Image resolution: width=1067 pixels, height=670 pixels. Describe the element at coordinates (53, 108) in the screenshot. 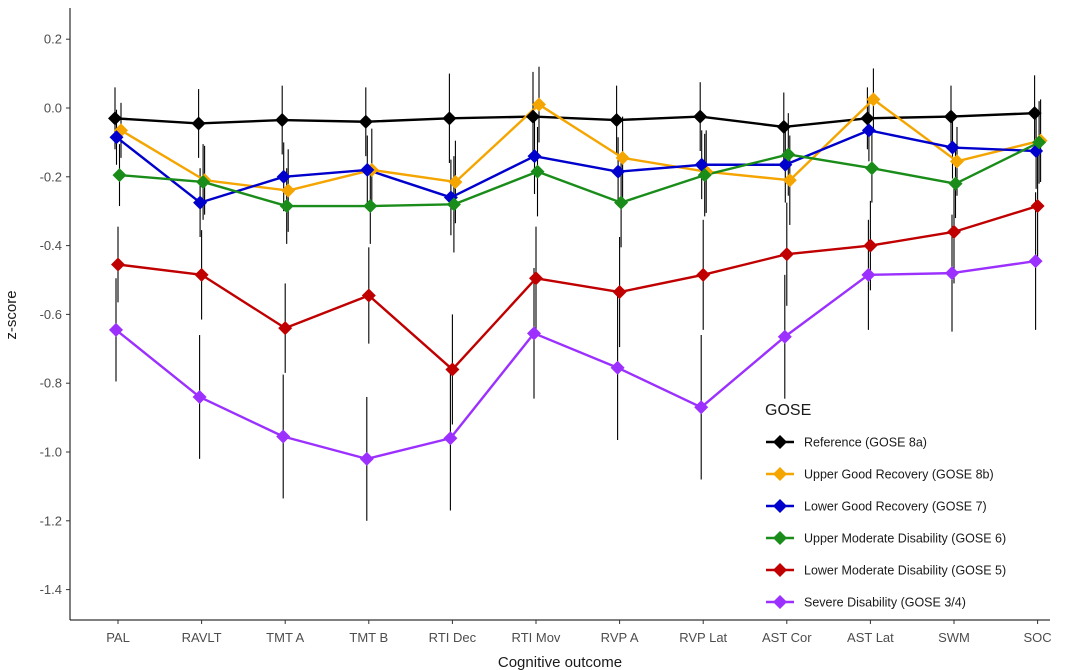

I see `y-tick-label: 0.0` at that location.